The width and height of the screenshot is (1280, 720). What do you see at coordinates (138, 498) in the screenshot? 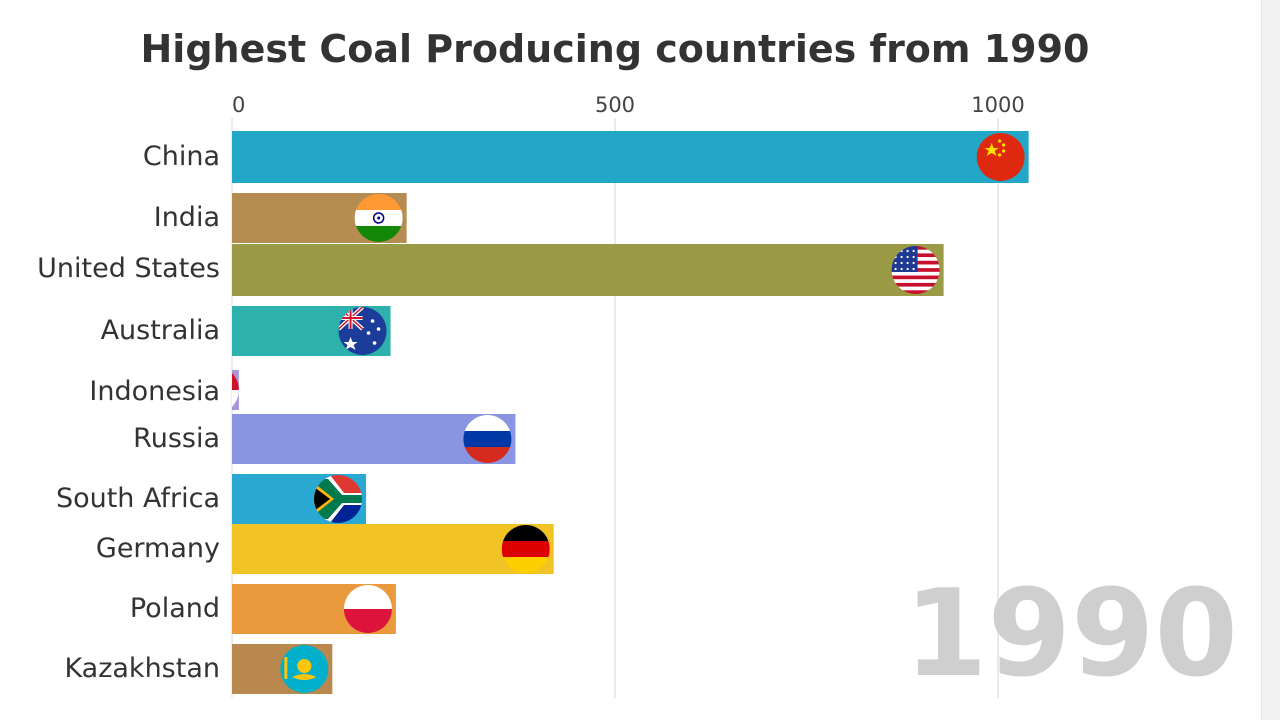
I see `category-label: South Africa` at bounding box center [138, 498].